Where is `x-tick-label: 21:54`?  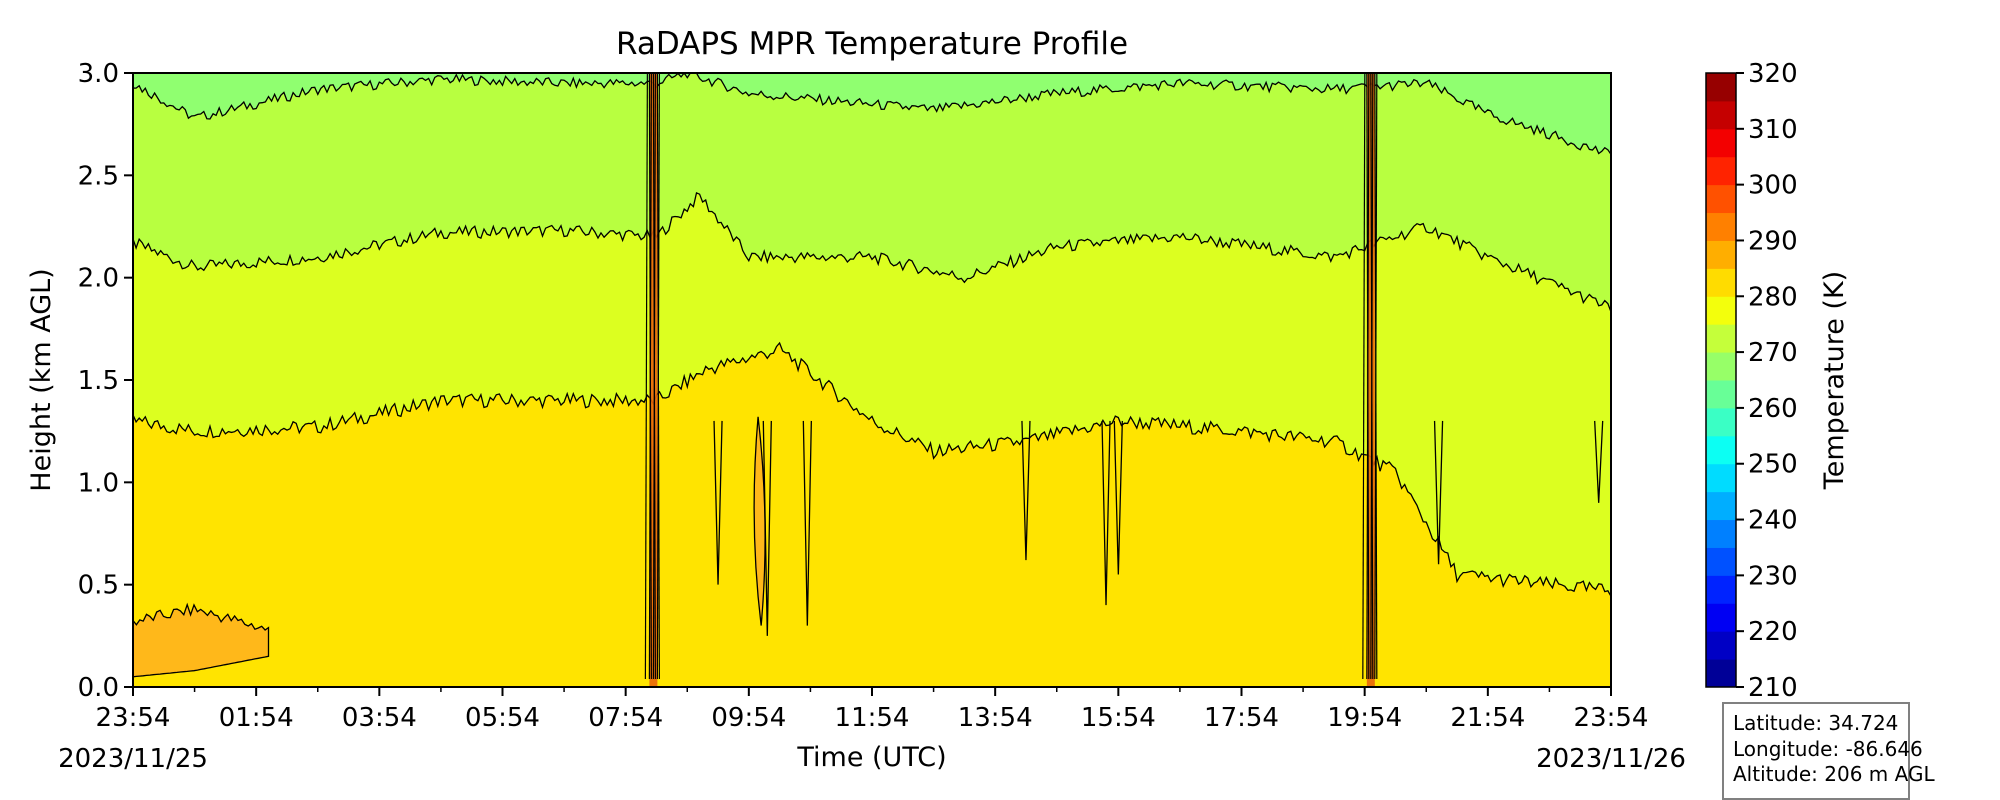 x-tick-label: 21:54 is located at coordinates (1487, 718).